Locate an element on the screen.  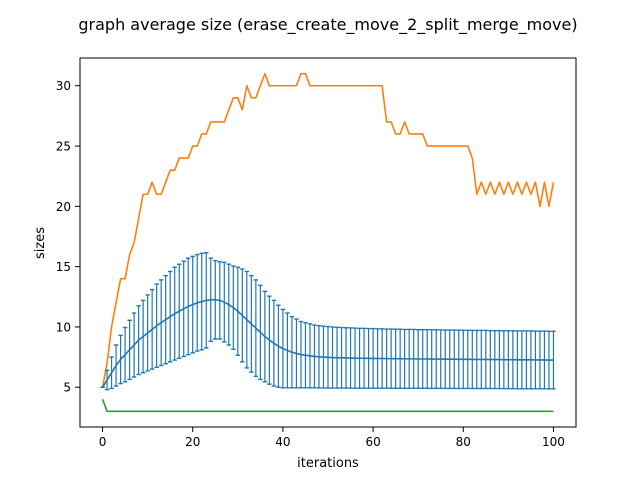
y-tick-label: 15 is located at coordinates (63, 267).